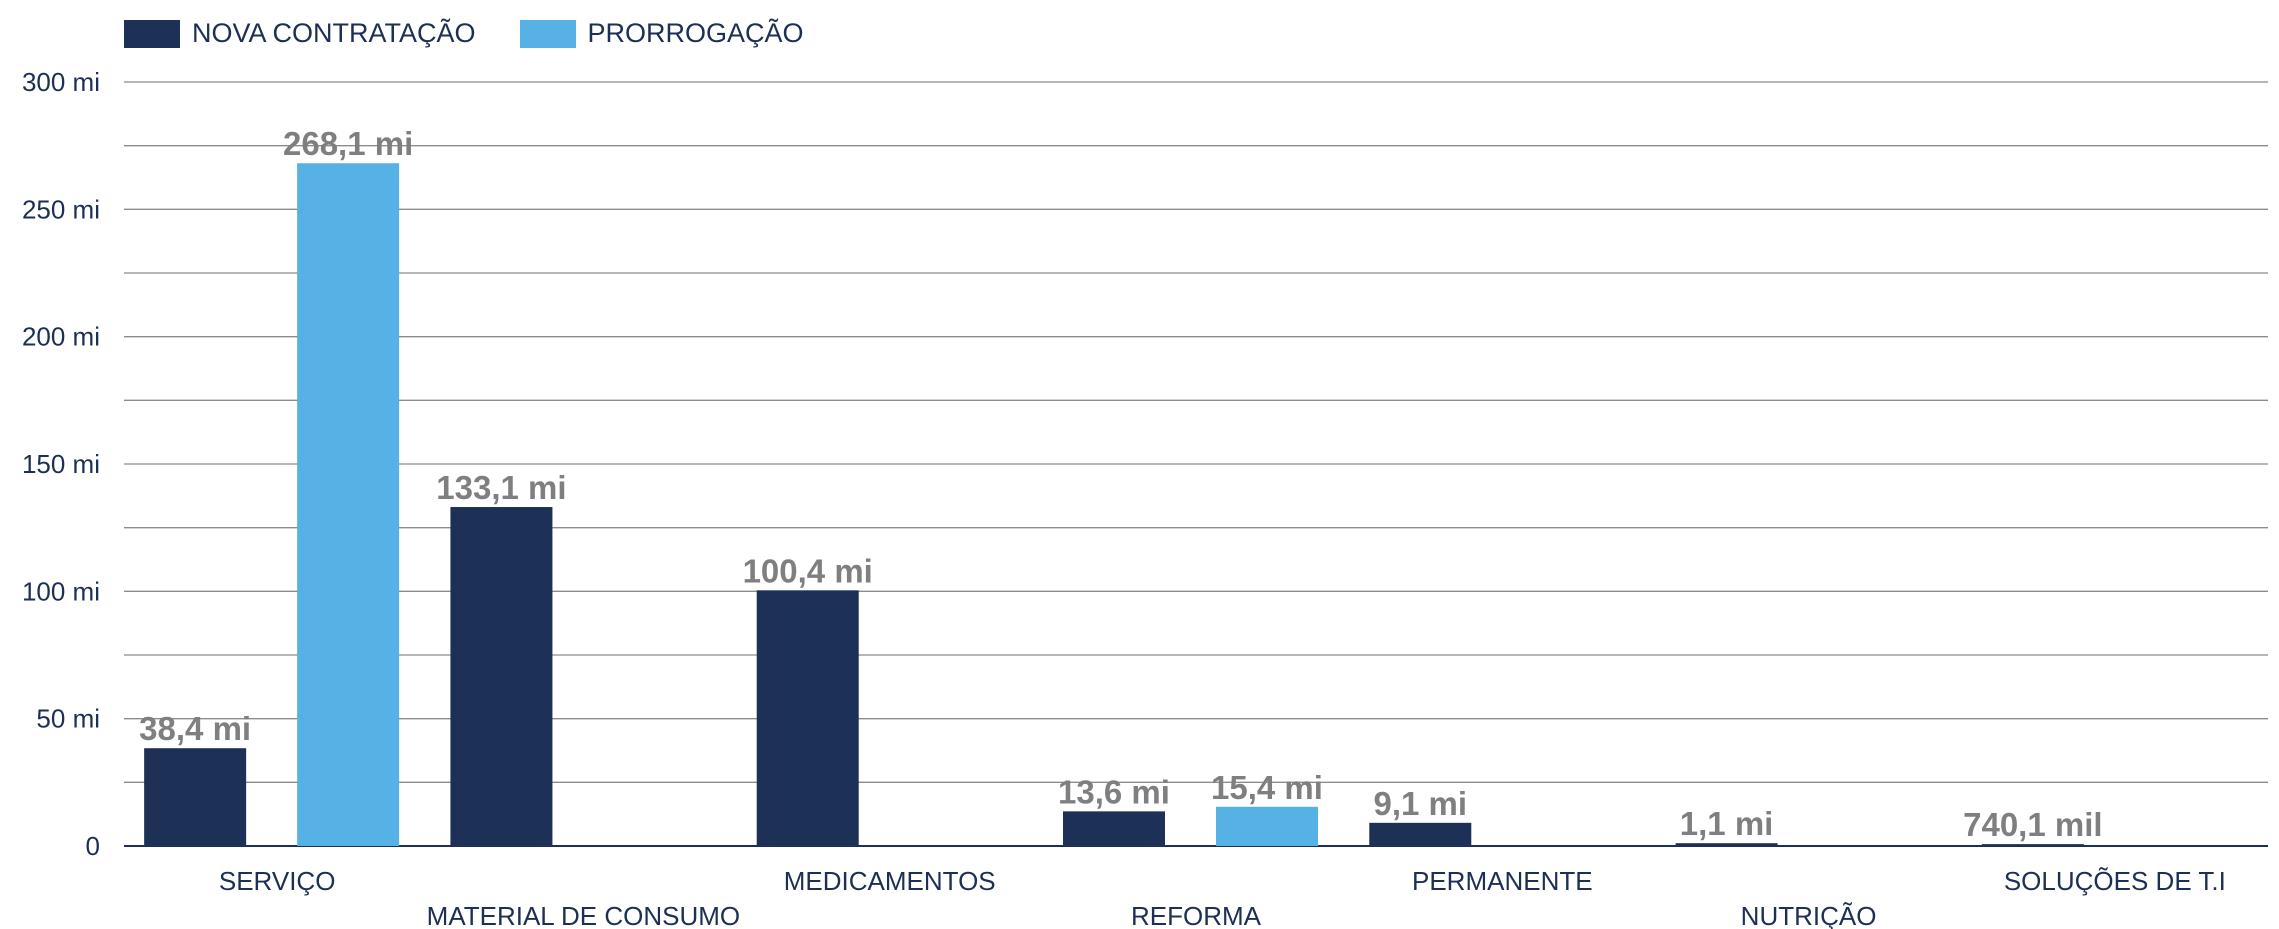 This screenshot has height=929, width=2279. Describe the element at coordinates (61, 591) in the screenshot. I see `y-tick-label: 100 mi` at that location.